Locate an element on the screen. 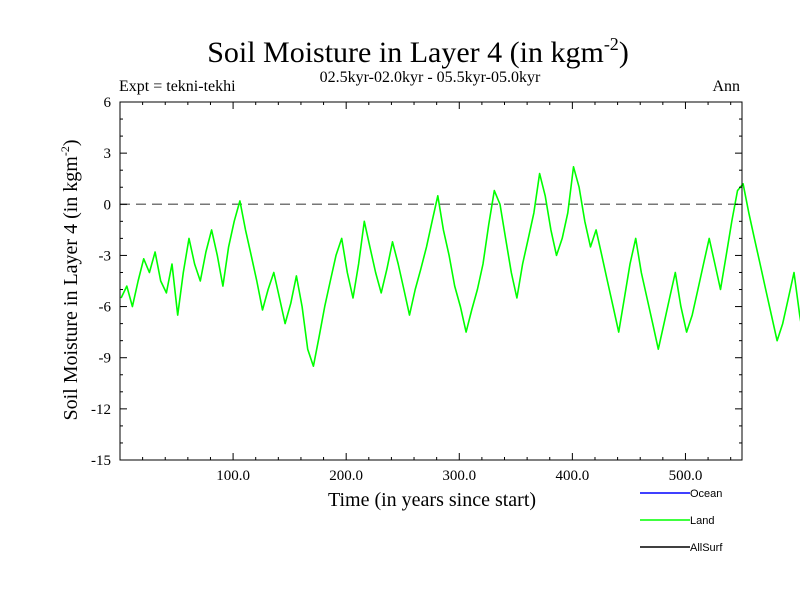 This screenshot has width=800, height=600. y-axis-label-main: Soil Moisture in Layer 4 (in kgm is located at coordinates (71, 288).